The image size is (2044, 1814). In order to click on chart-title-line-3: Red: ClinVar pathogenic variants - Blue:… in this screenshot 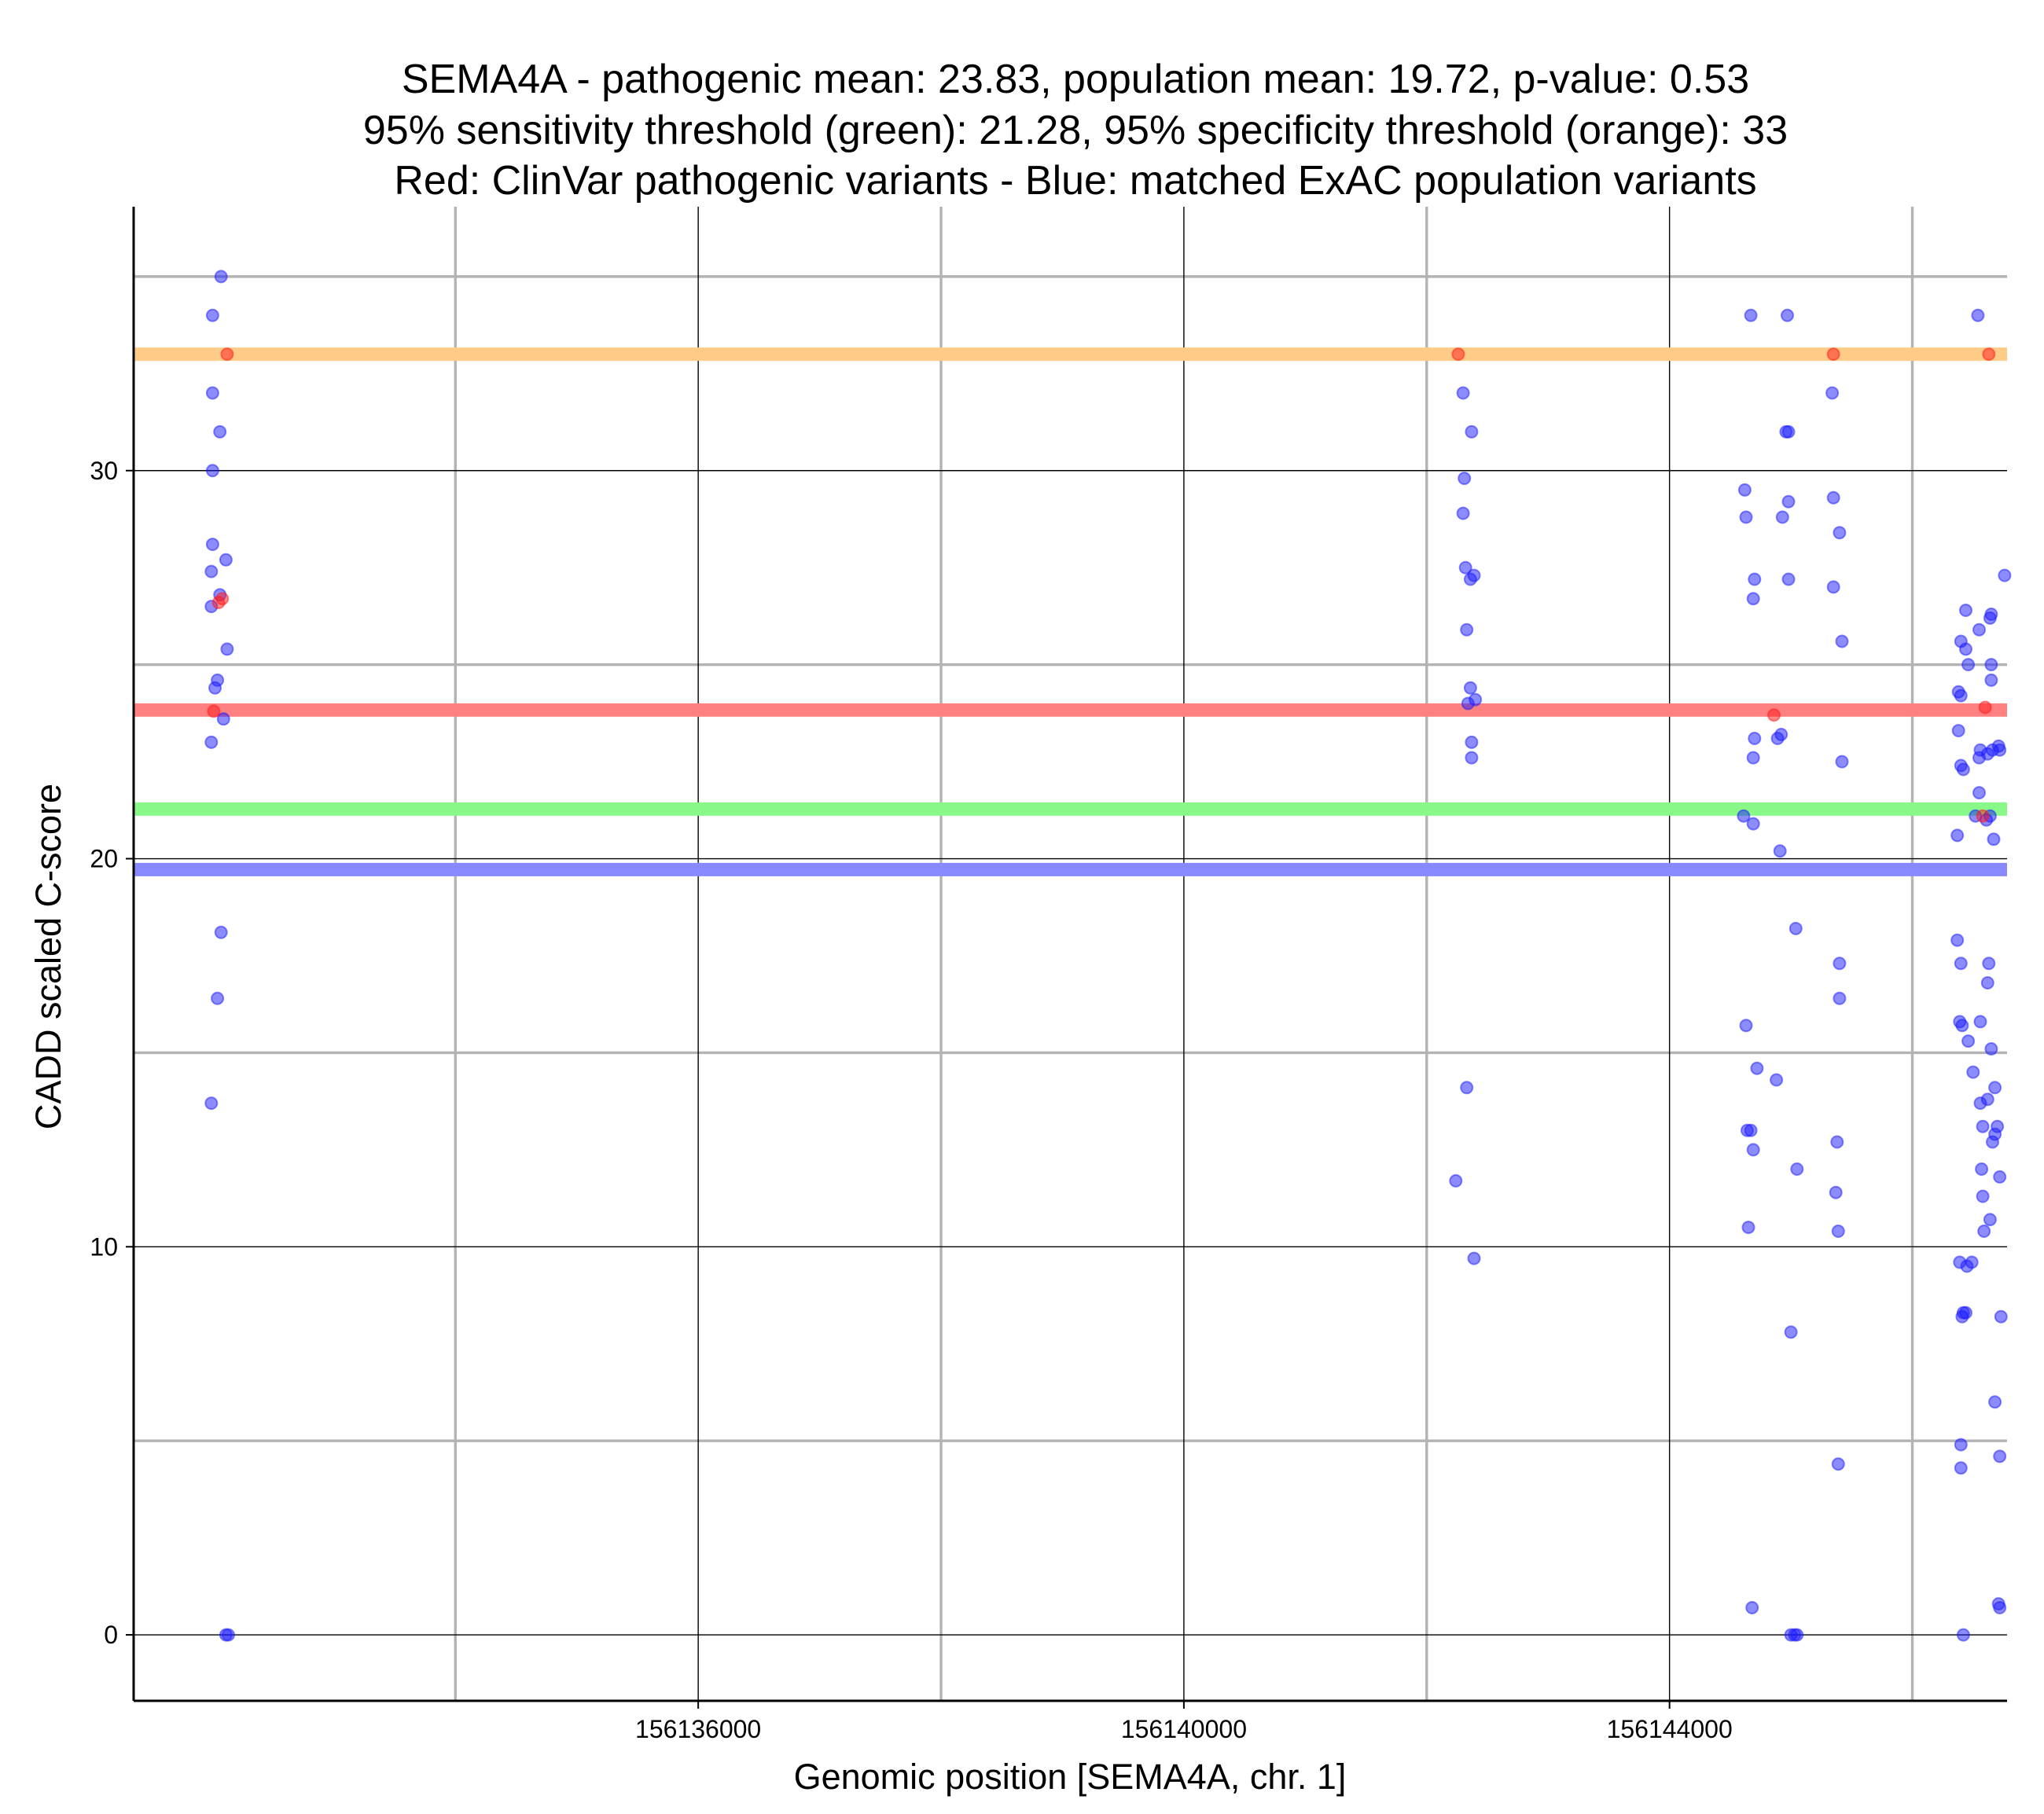, I will do `click(1075, 181)`.